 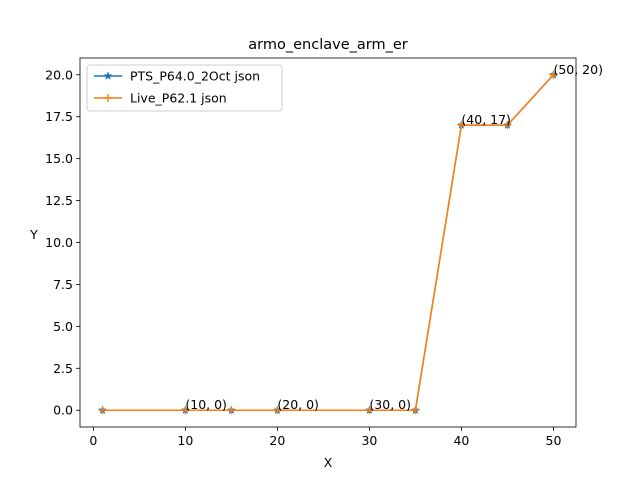 What do you see at coordinates (63, 368) in the screenshot?
I see `y-tick-label: 2.5` at bounding box center [63, 368].